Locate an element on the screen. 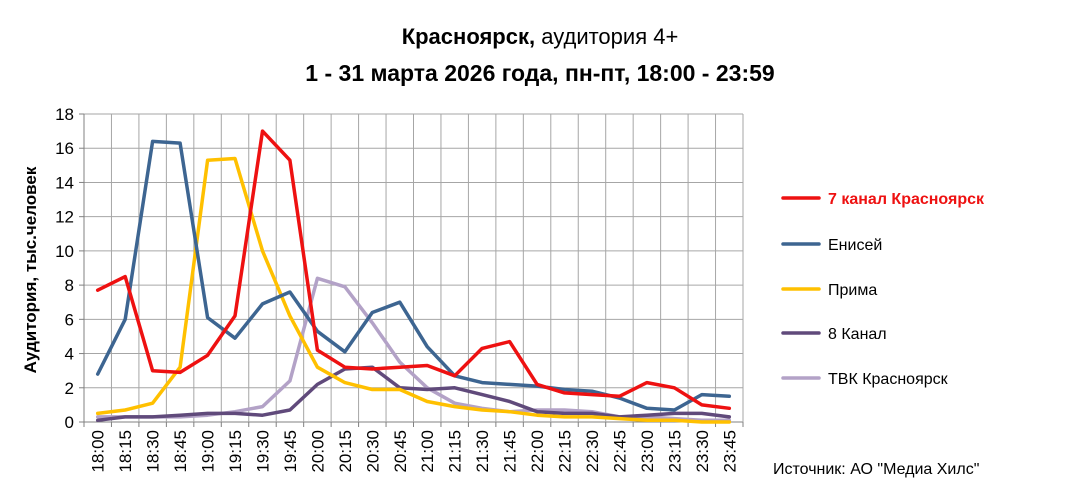 This screenshot has width=1079, height=499. chart-title-audience: аудитория 4+ is located at coordinates (606, 36).